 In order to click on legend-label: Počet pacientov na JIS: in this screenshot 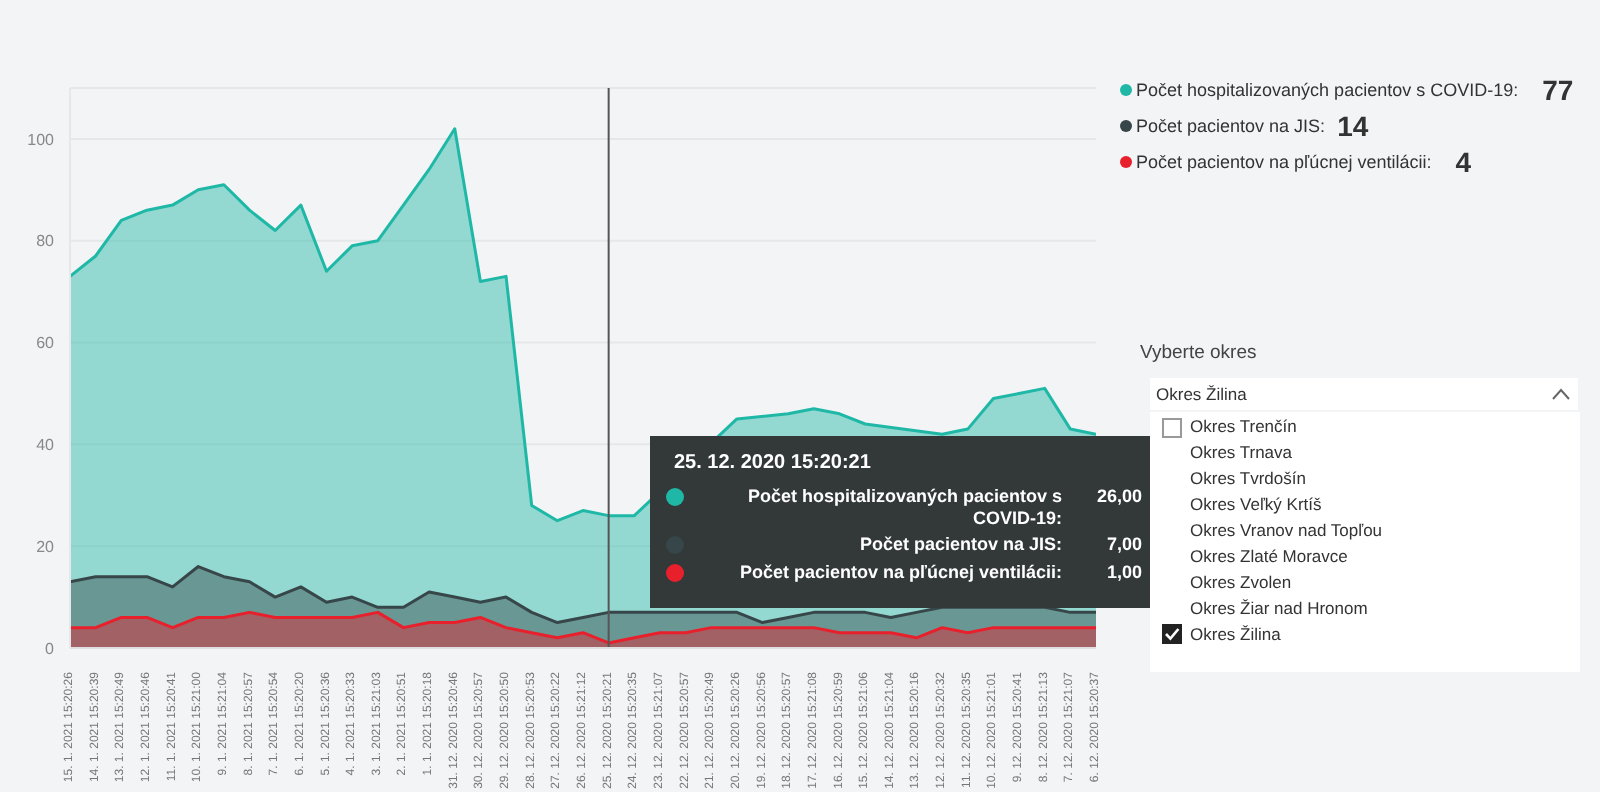, I will do `click(1231, 126)`.